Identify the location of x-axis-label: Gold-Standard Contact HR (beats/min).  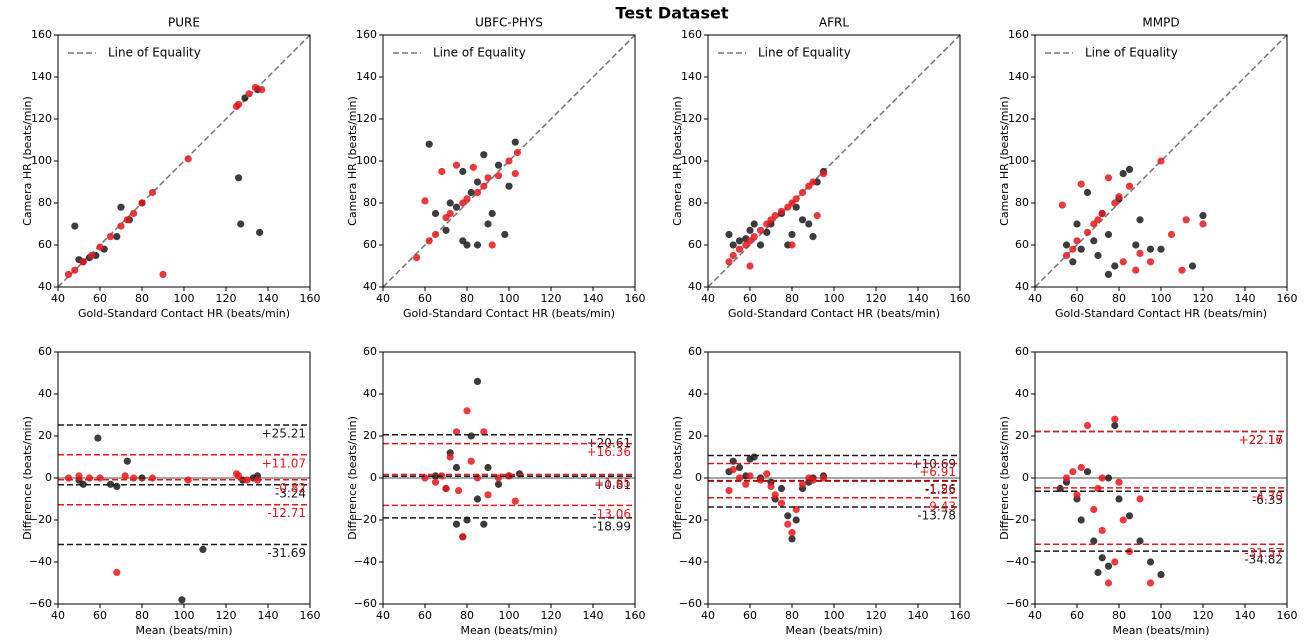
(834, 313).